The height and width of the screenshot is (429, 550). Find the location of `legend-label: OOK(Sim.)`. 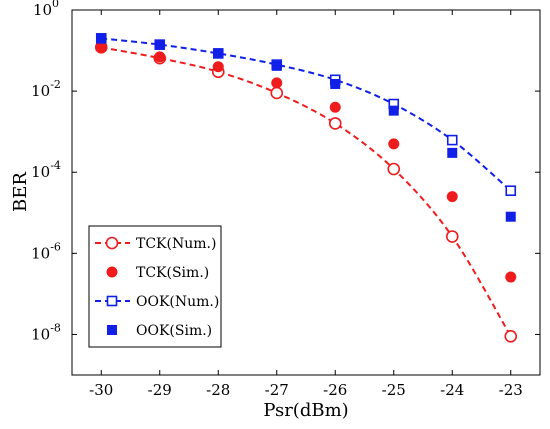

legend-label: OOK(Sim.) is located at coordinates (174, 331).